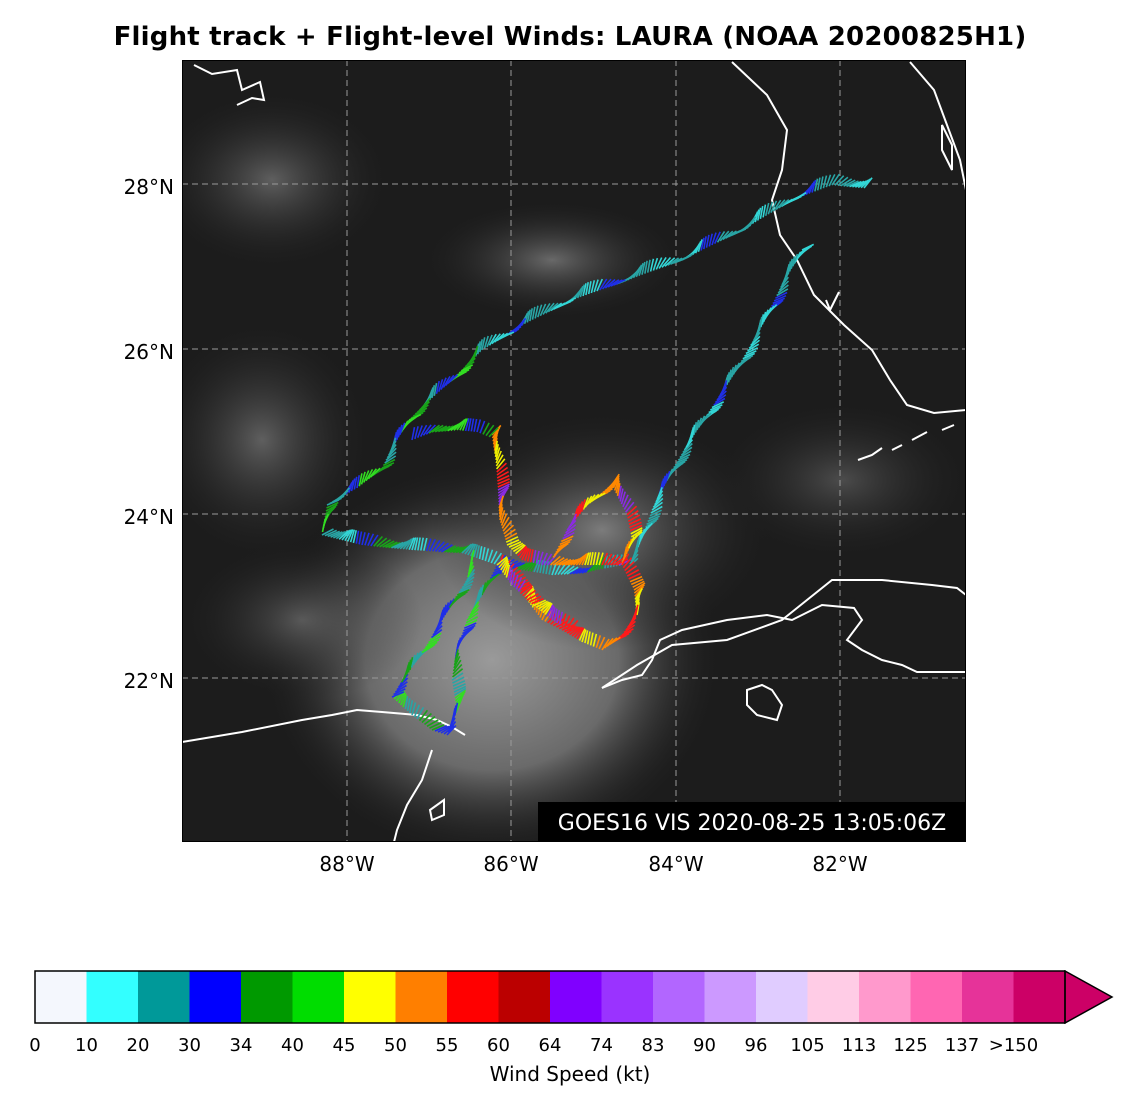  Describe the element at coordinates (859, 1045) in the screenshot. I see `colorbar-tick-label: 113` at that location.